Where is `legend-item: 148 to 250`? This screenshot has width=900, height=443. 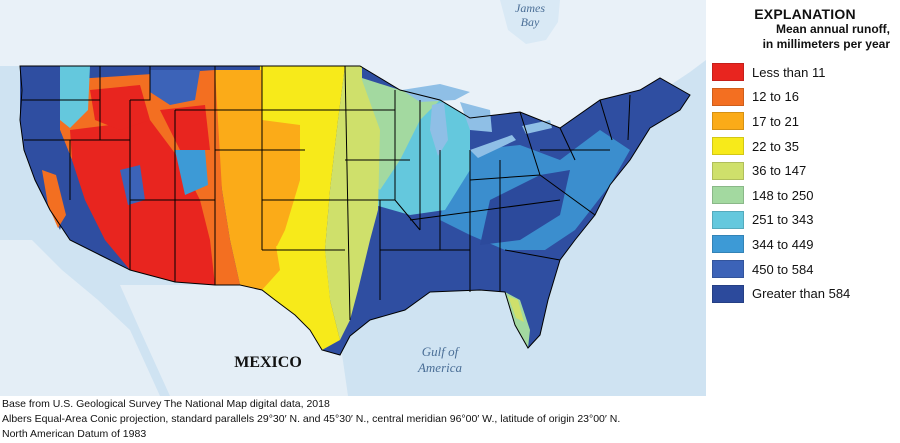
legend-item: 148 to 250 is located at coordinates (805, 195).